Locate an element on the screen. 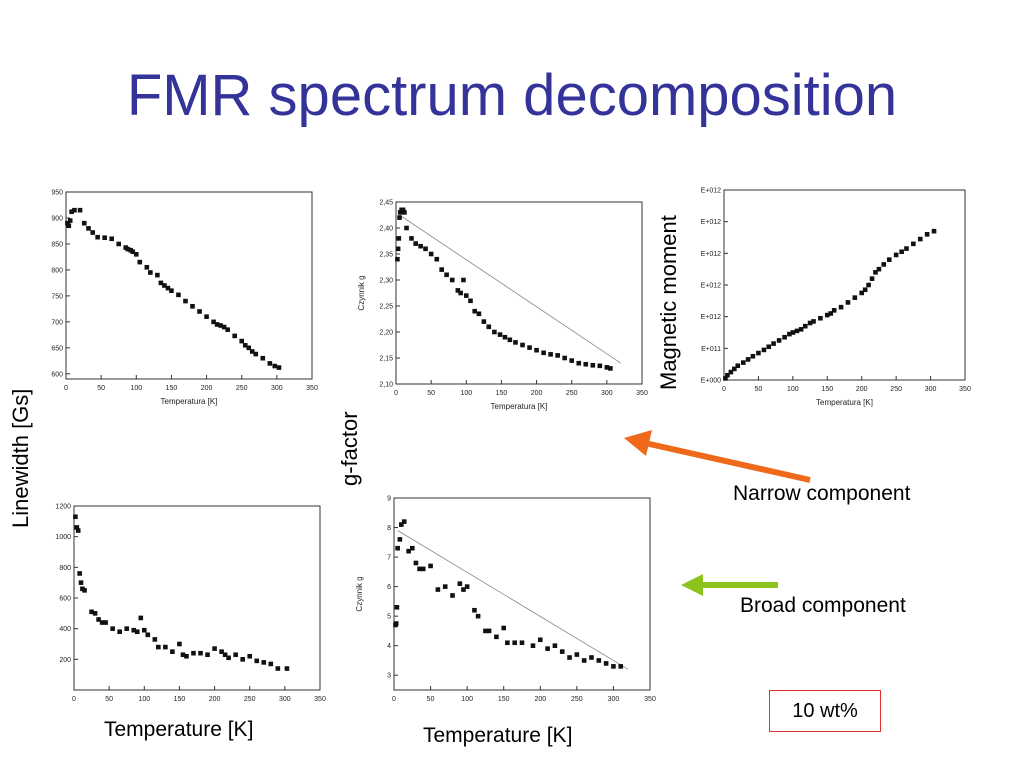  y-tick-label: E+012 is located at coordinates (711, 317).